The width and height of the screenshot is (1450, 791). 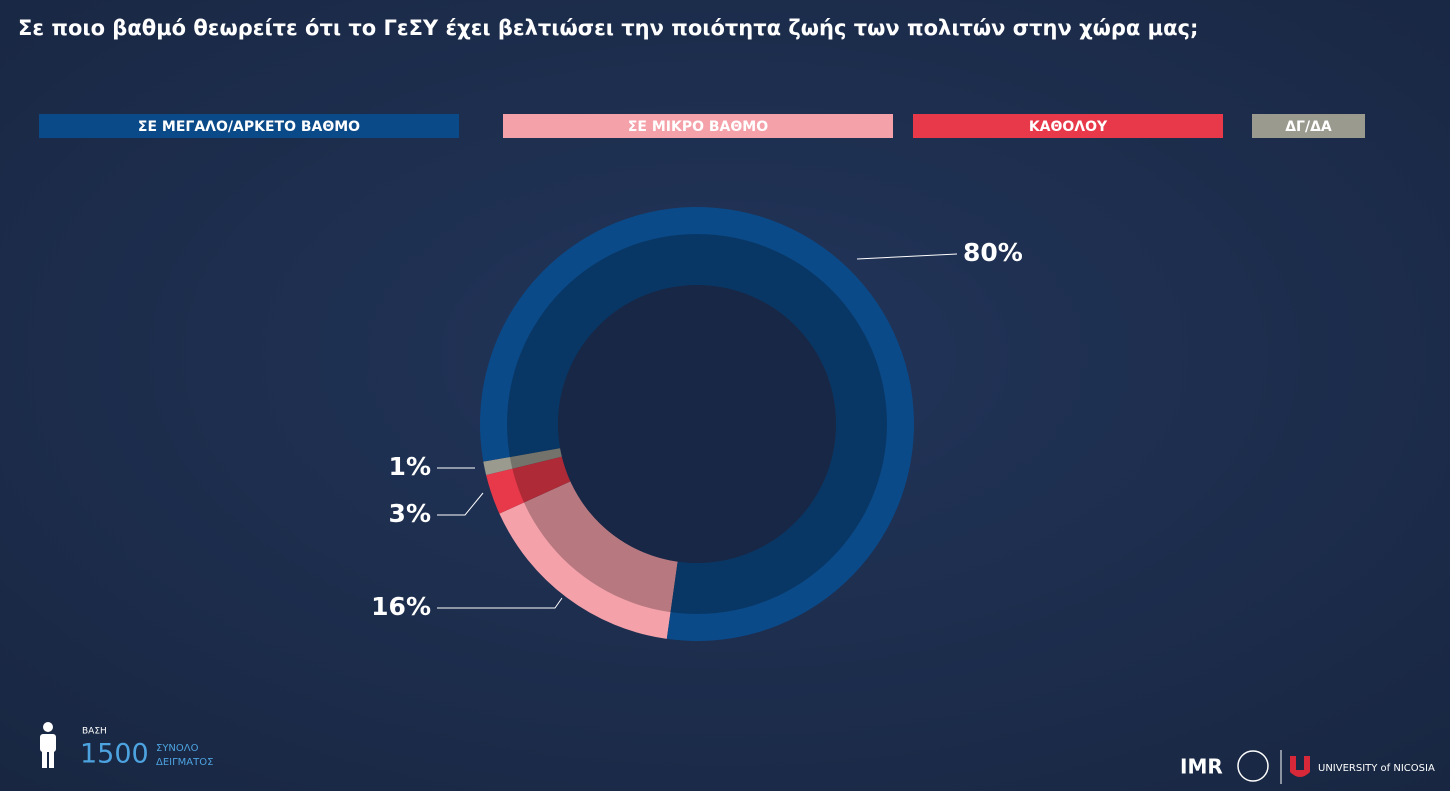 What do you see at coordinates (410, 513) in the screenshot?
I see `value-label: 3%` at bounding box center [410, 513].